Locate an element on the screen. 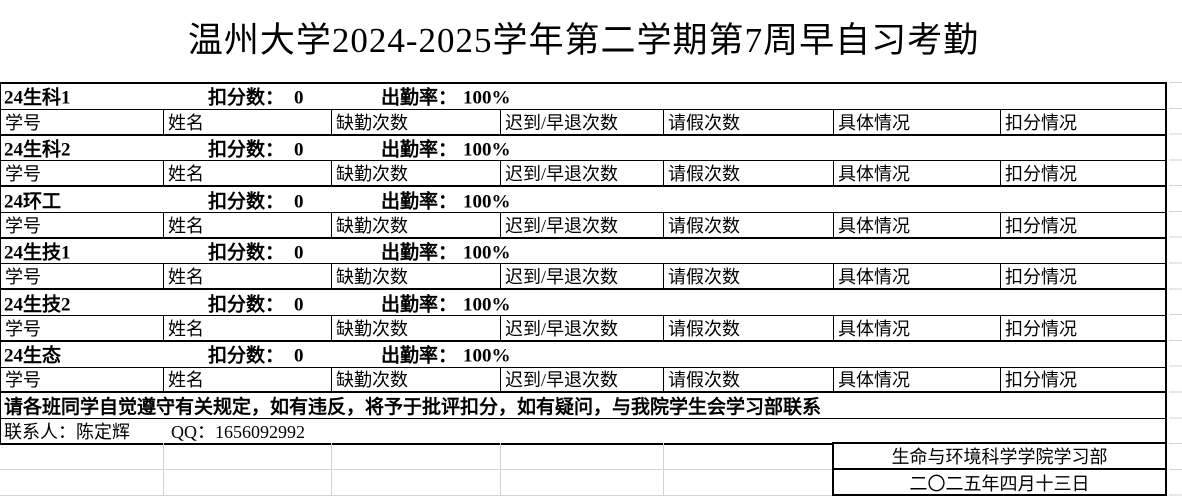 The image size is (1182, 497). group-header-row: 24生科1 扣分数： 0 出勤率： 100% is located at coordinates (583, 97).